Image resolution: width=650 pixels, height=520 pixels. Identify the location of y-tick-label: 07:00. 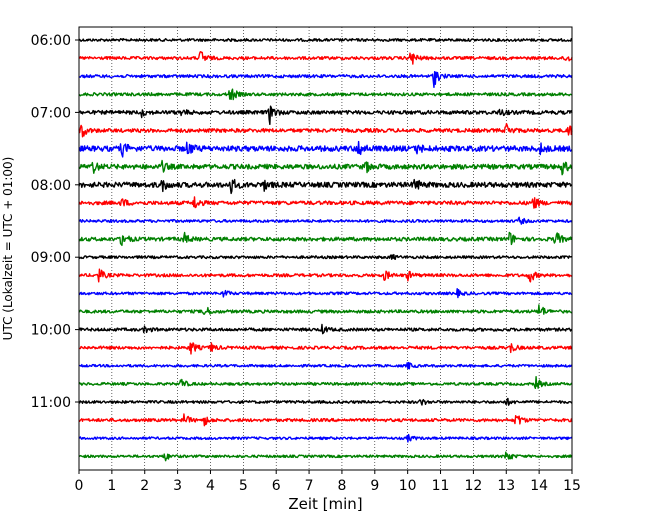
(51, 113).